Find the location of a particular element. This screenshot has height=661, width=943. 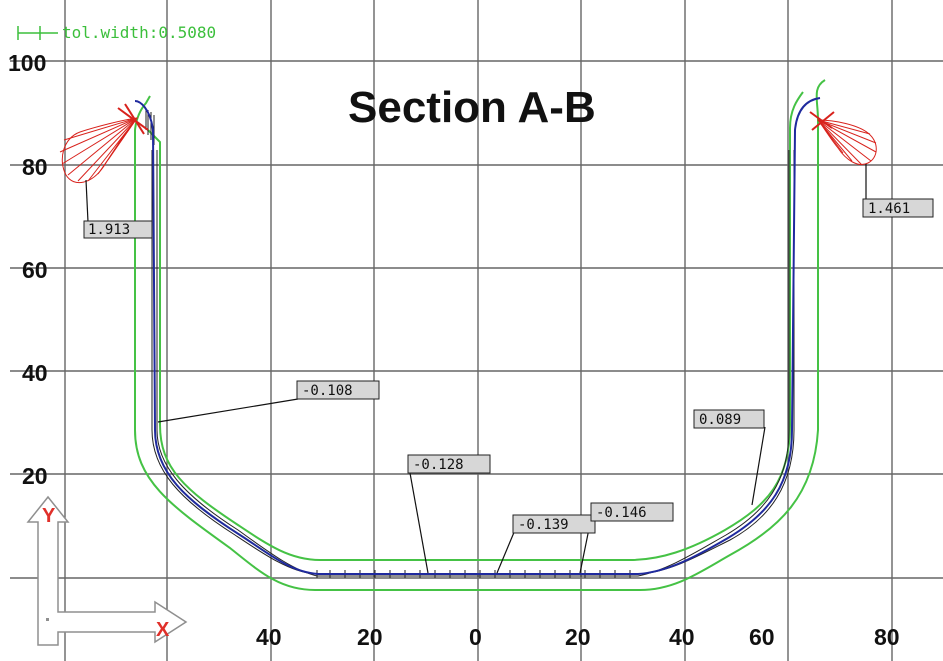

y-tick-label: 80 is located at coordinates (35, 167).